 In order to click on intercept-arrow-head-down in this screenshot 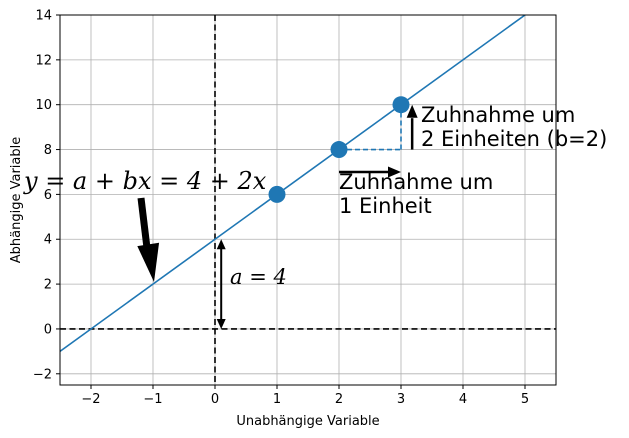, I will do `click(221, 323)`.